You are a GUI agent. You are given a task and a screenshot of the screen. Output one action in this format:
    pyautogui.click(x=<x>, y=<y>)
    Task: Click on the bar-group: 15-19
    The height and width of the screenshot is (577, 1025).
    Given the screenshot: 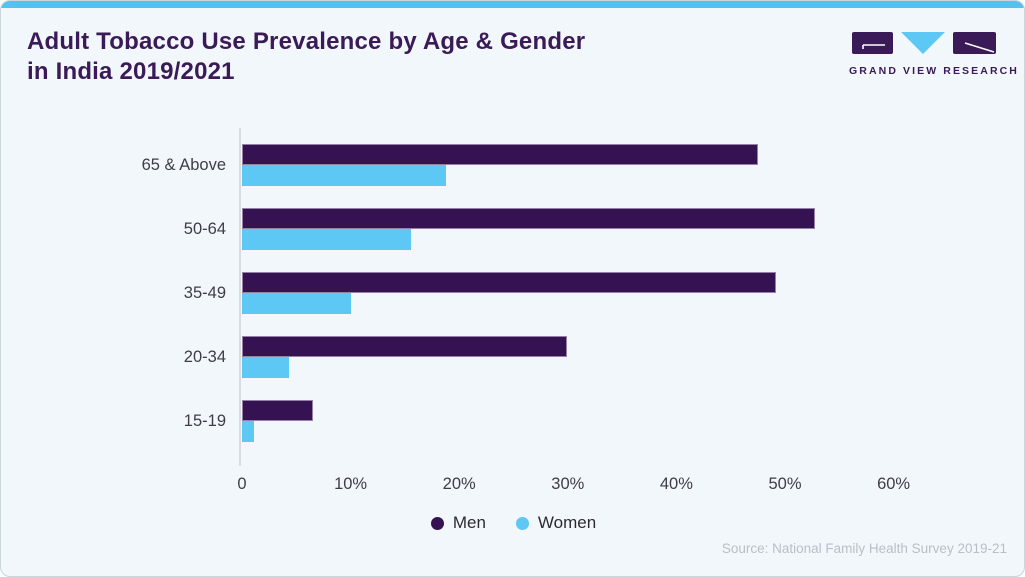 What is the action you would take?
    pyautogui.click(x=512, y=421)
    